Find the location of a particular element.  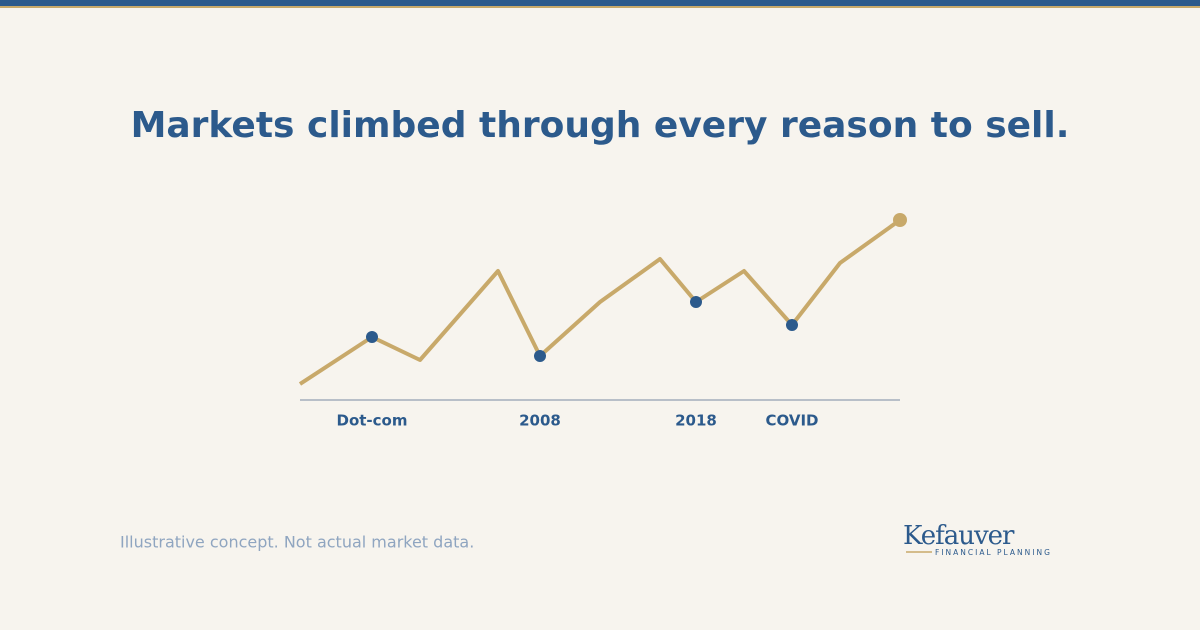

top-bar is located at coordinates (600, 3).